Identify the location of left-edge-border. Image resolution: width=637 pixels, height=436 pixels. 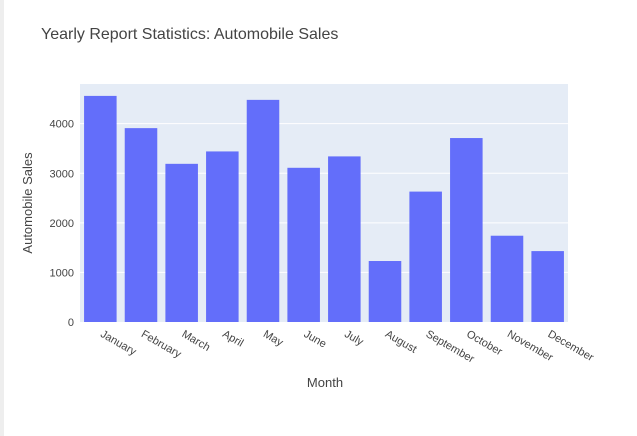
(2, 218).